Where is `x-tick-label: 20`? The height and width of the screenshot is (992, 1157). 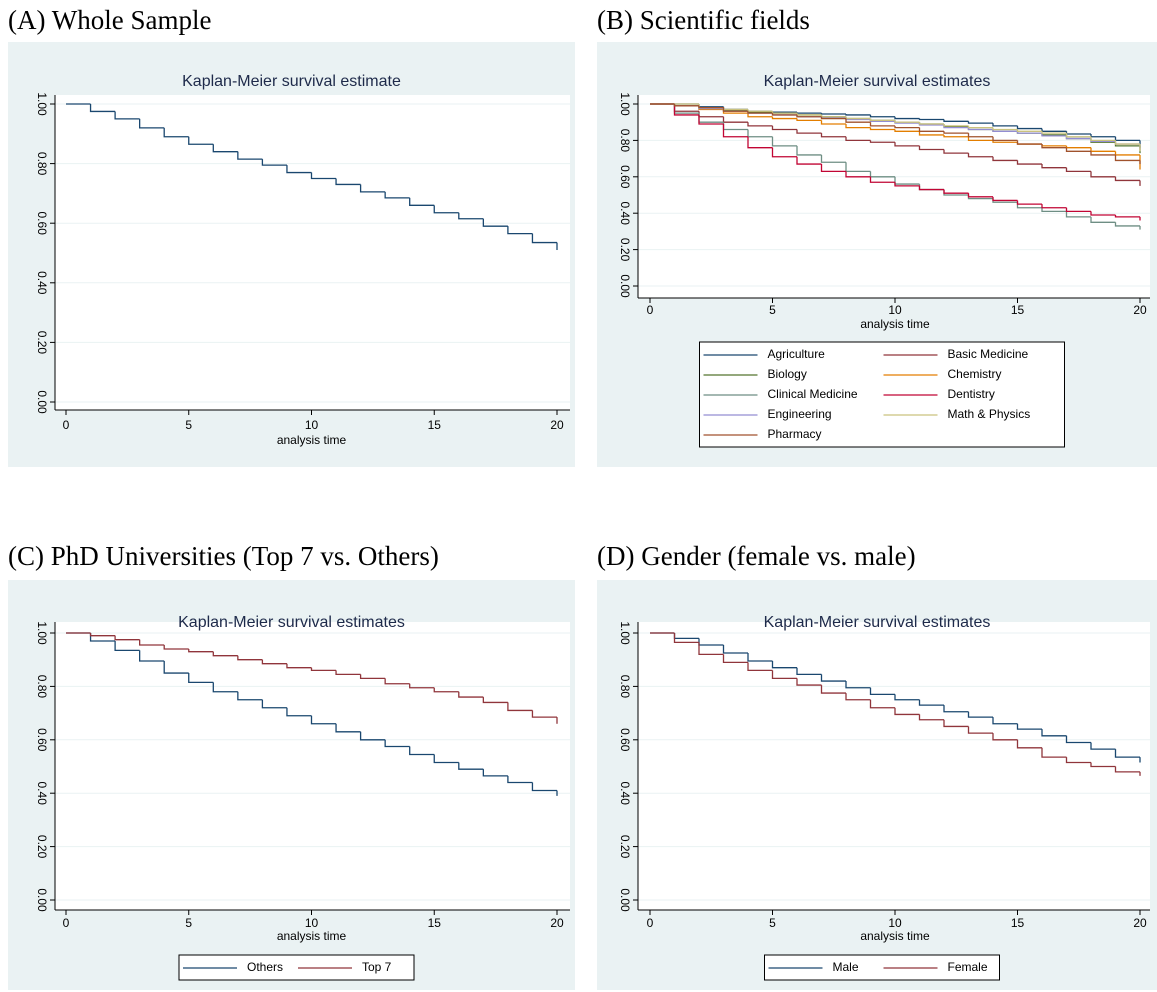
x-tick-label: 20 is located at coordinates (557, 425).